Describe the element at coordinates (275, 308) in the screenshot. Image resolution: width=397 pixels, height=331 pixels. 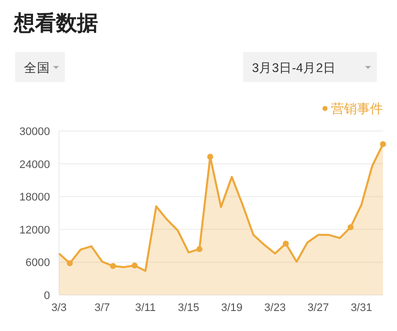
I see `x-tick-label: 3/23` at that location.